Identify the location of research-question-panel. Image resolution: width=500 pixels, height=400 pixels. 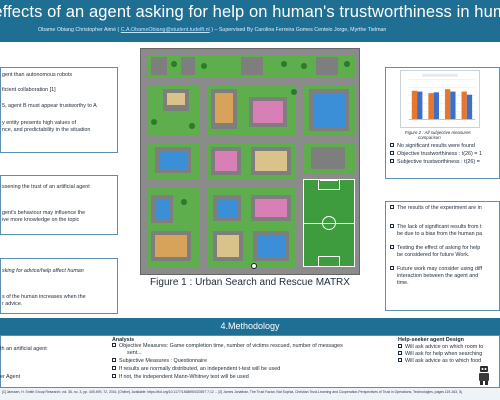
(59, 286).